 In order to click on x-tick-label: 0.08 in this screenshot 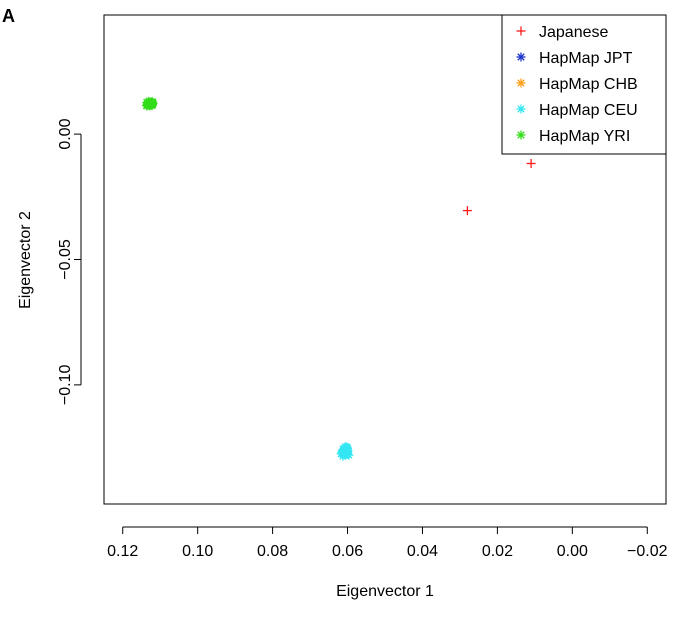, I will do `click(272, 551)`.